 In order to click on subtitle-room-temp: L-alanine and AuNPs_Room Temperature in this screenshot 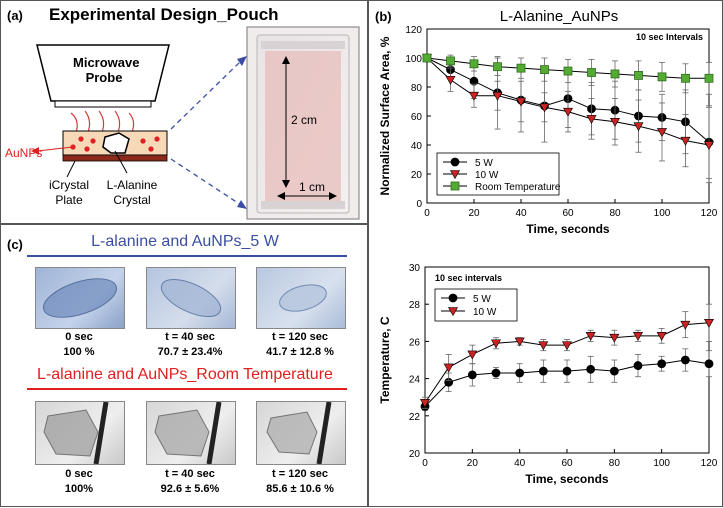, I will do `click(185, 374)`.